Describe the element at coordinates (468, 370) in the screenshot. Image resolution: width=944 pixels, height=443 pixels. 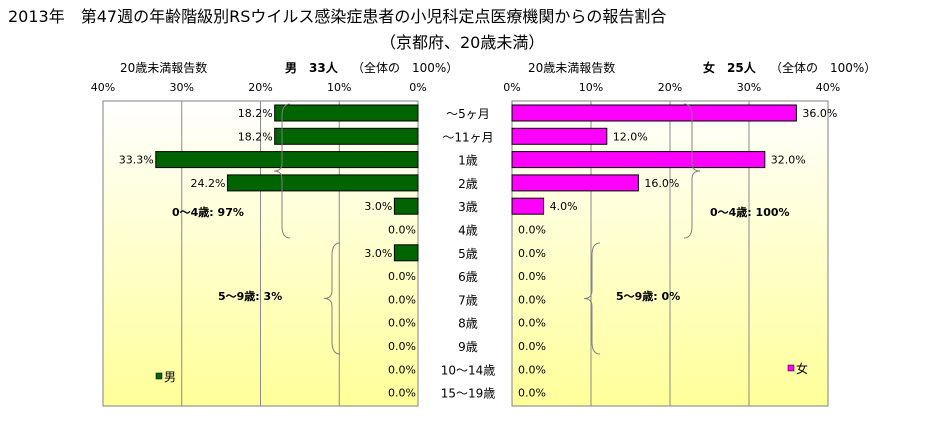
I see `category-label: 10～14歳` at that location.